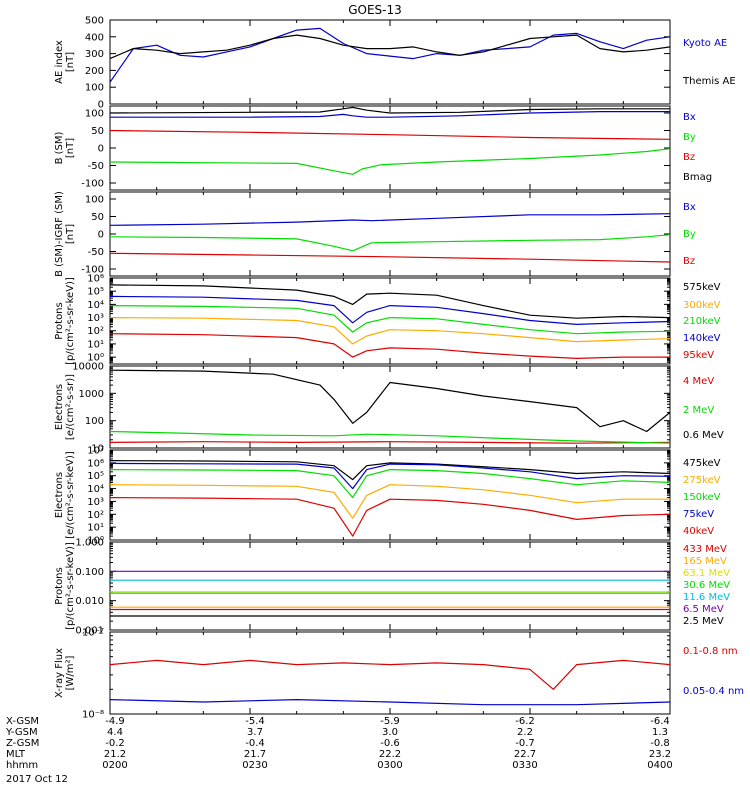 This screenshot has width=750, height=800. Describe the element at coordinates (703, 609) in the screenshot. I see `legend-entry: 6.5 MeV` at that location.